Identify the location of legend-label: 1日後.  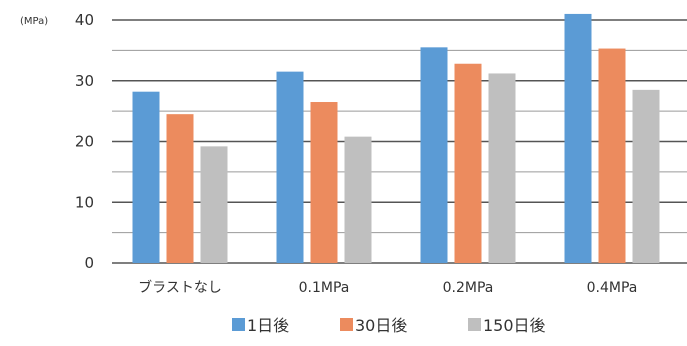
(268, 325).